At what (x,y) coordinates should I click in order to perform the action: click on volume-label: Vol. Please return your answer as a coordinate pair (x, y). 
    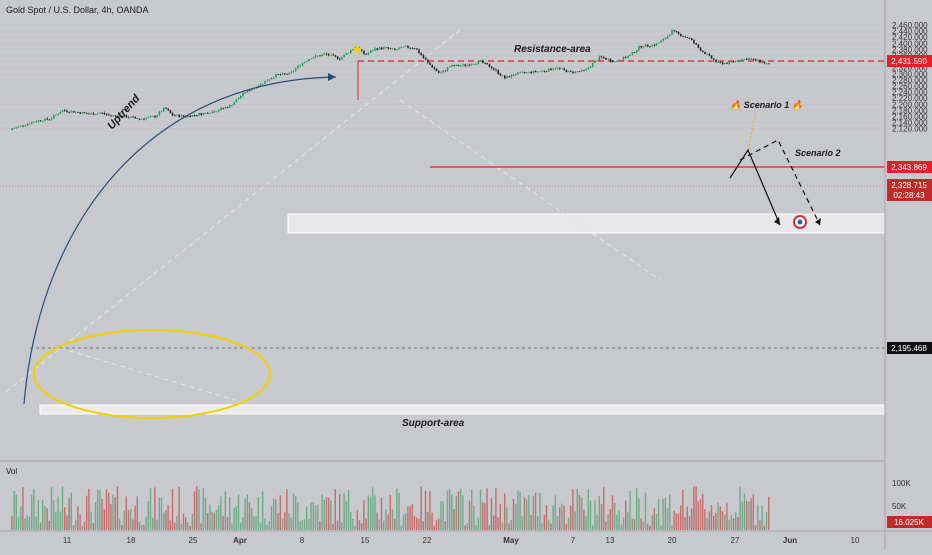
    Looking at the image, I should click on (11, 471).